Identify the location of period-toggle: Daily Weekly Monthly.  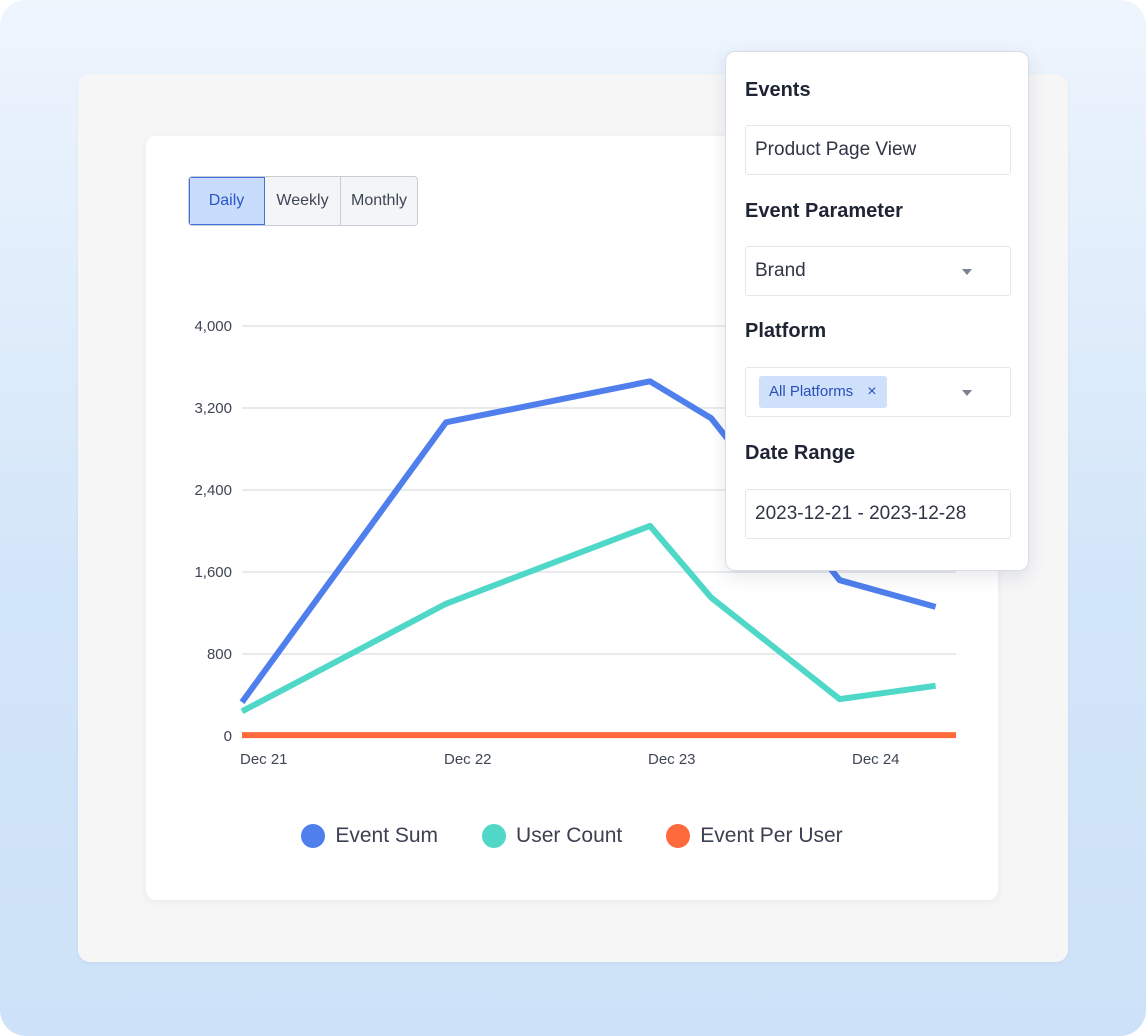
(303, 201).